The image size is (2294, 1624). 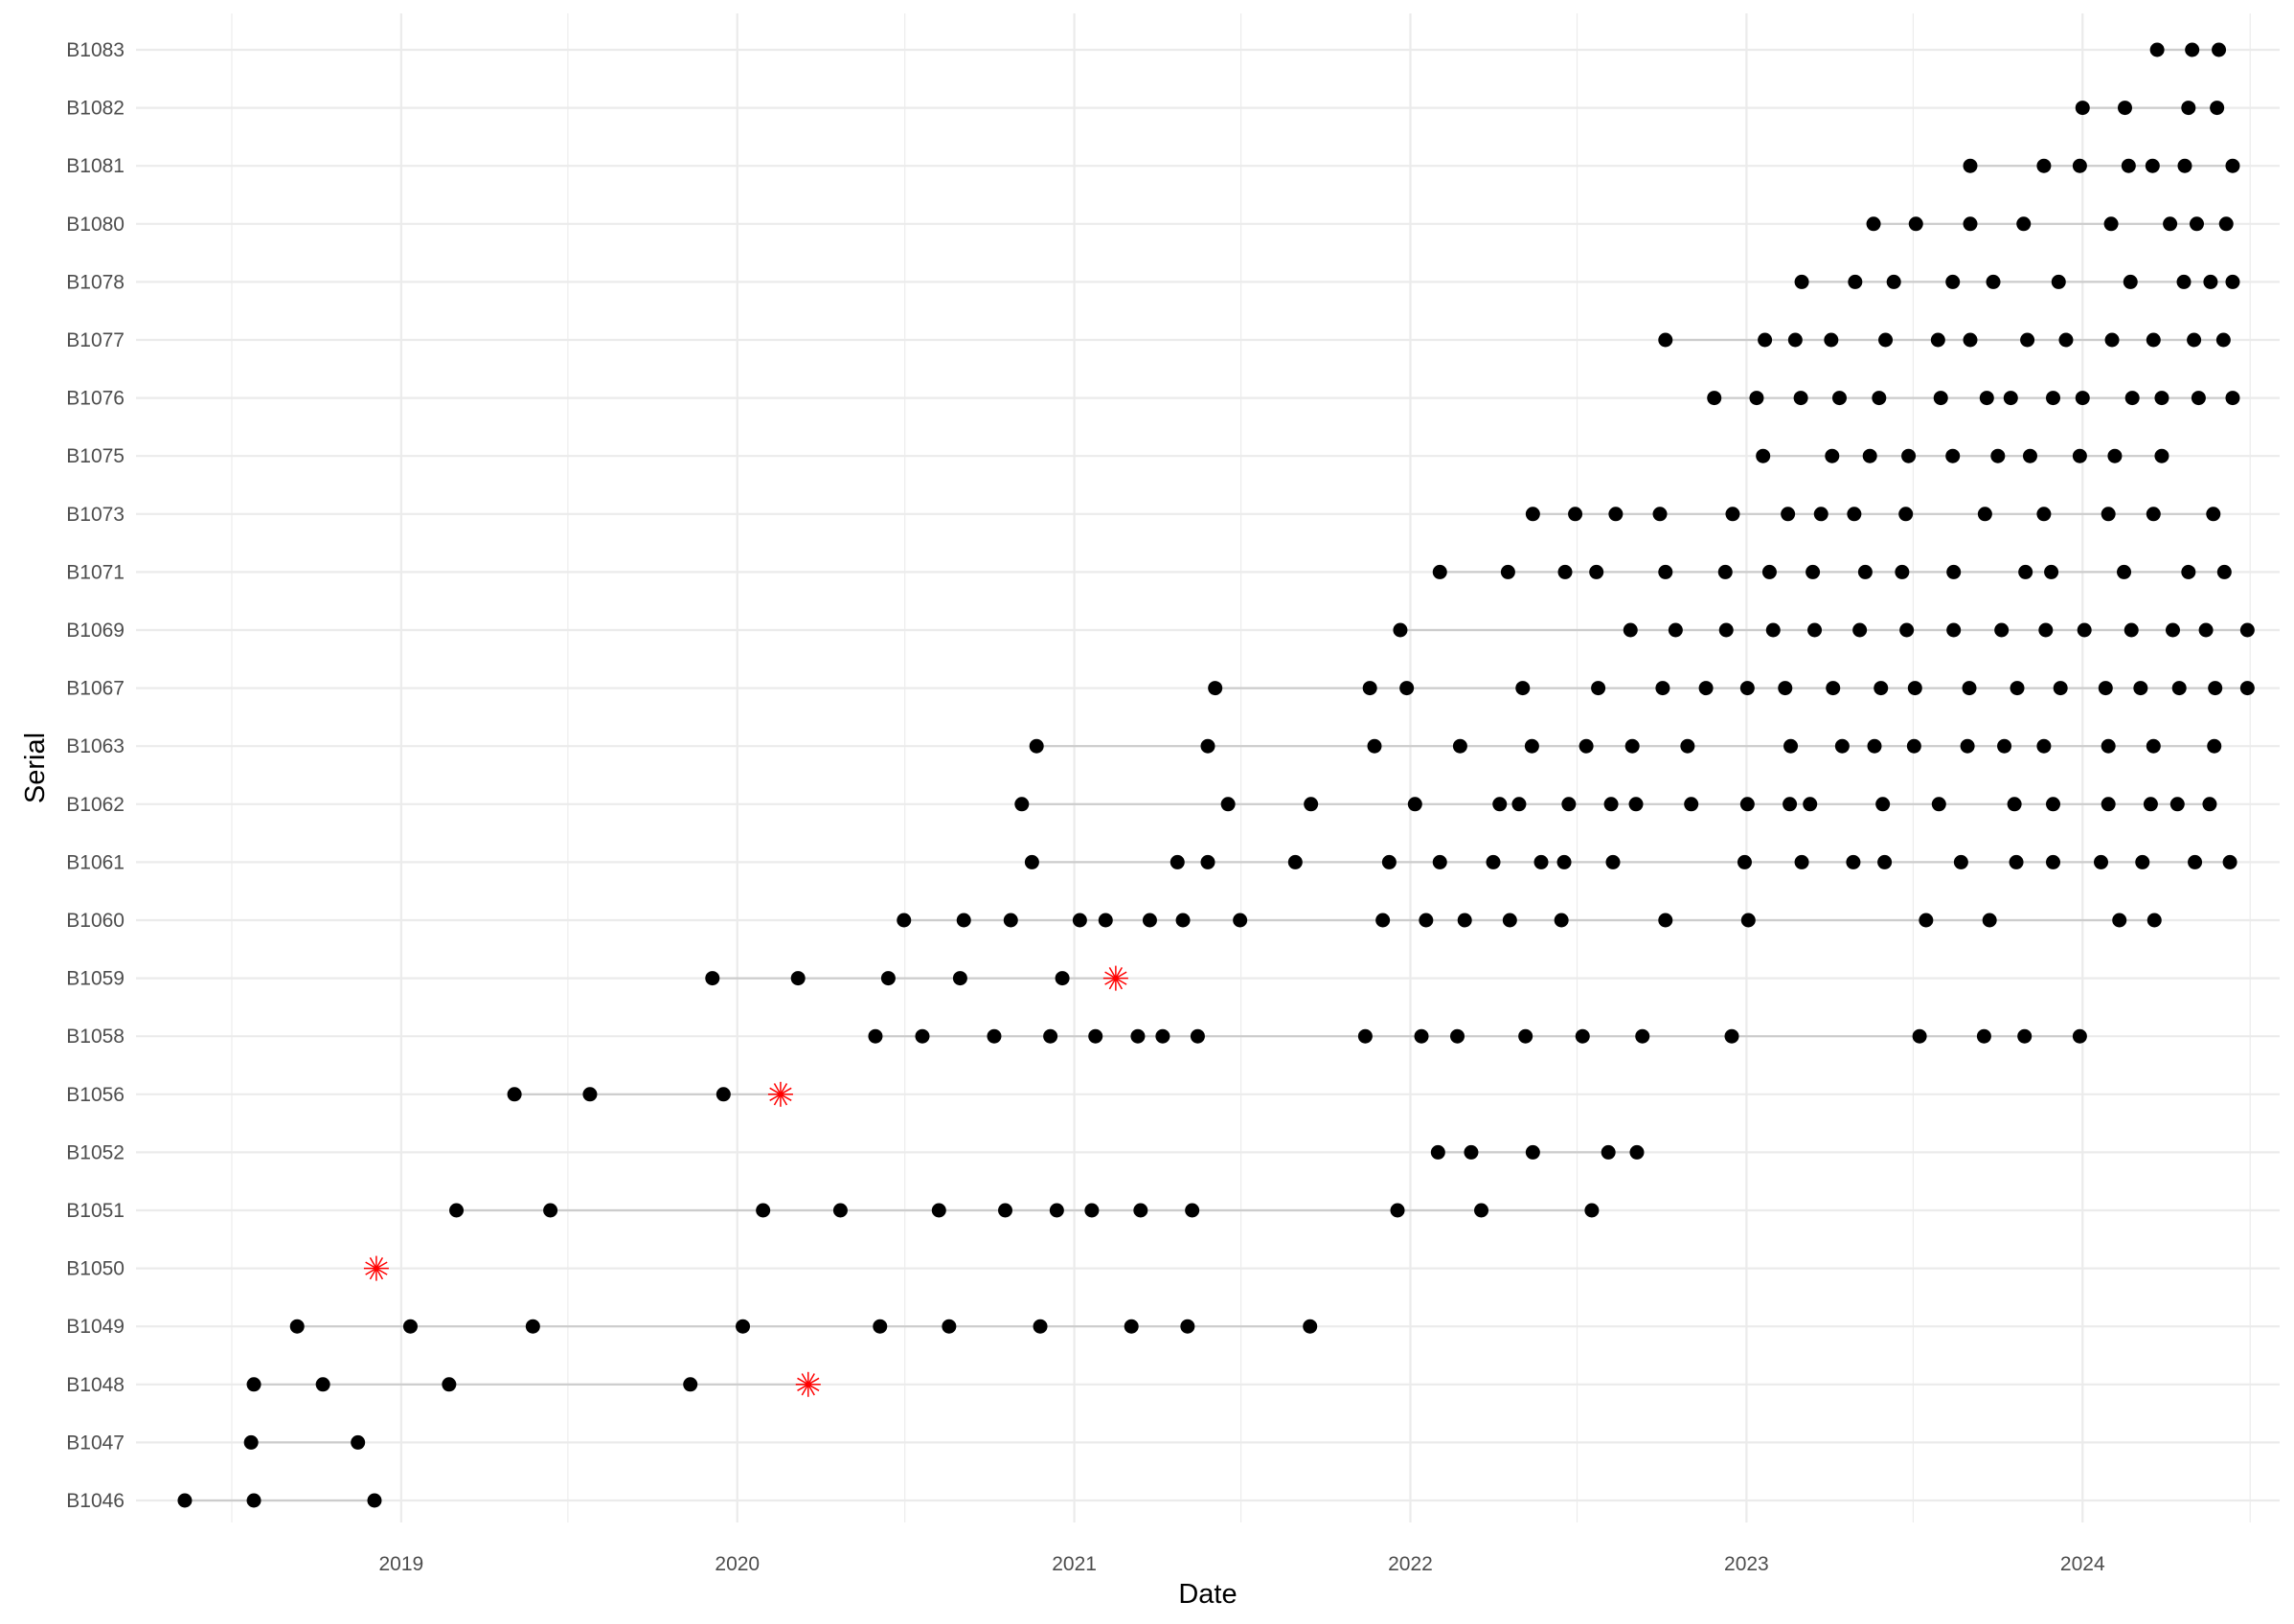 What do you see at coordinates (1746, 1564) in the screenshot?
I see `x-tick-label: 2023` at bounding box center [1746, 1564].